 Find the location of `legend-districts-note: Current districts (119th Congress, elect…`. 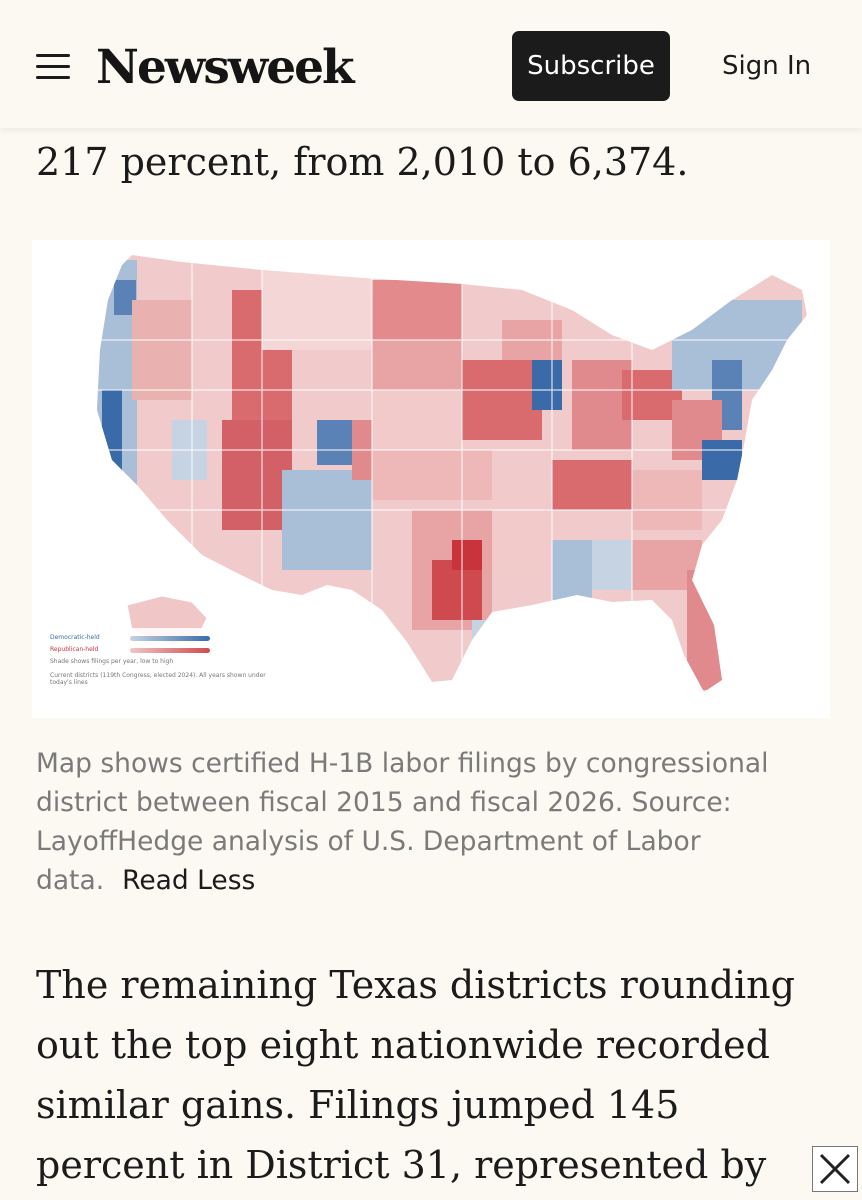

legend-districts-note: Current districts (119th Congress, elect… is located at coordinates (158, 679).